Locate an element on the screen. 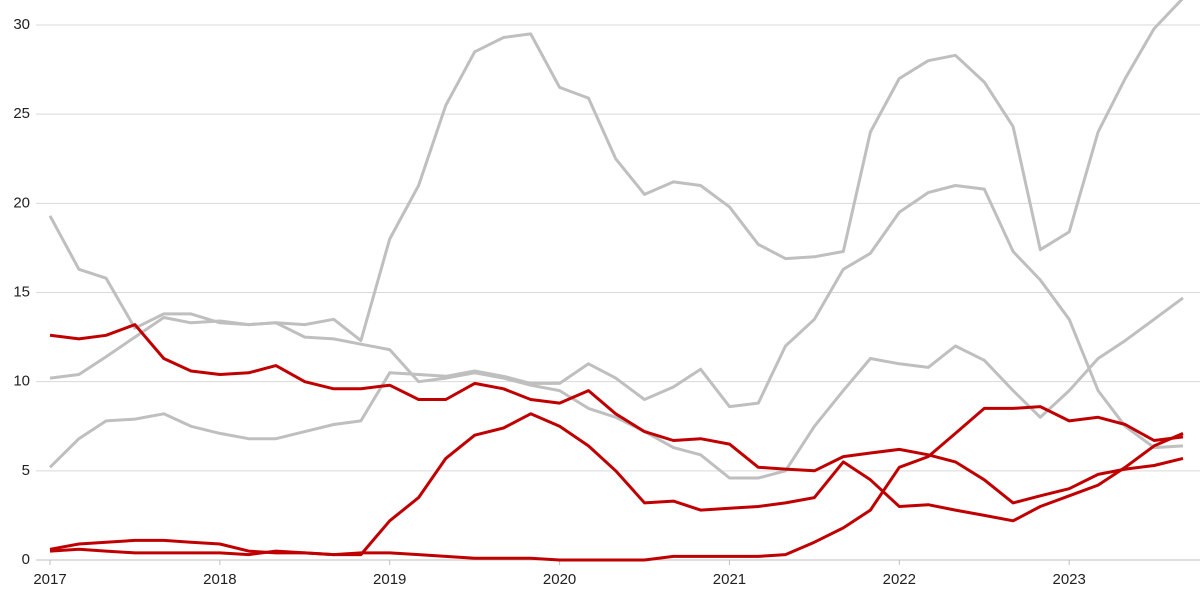 The height and width of the screenshot is (600, 1200). x-tick-label: 2019 is located at coordinates (389, 579).